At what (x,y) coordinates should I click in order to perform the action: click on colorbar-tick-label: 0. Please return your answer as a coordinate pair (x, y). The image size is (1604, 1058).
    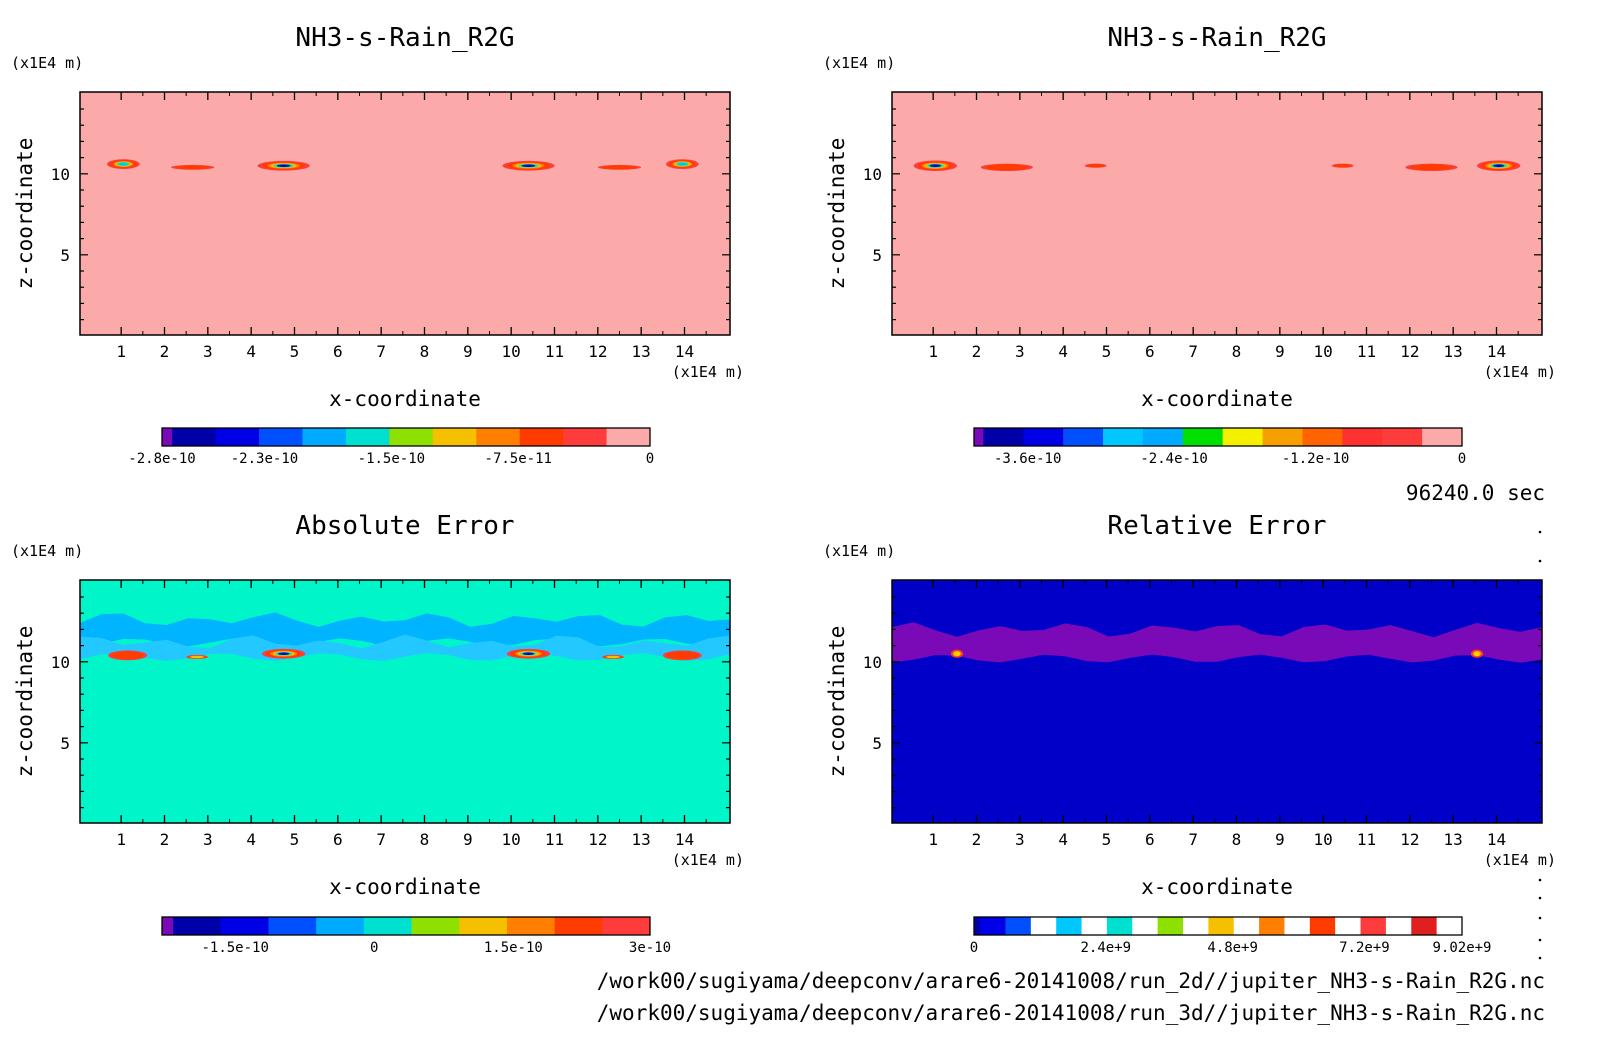
    Looking at the image, I should click on (1462, 459).